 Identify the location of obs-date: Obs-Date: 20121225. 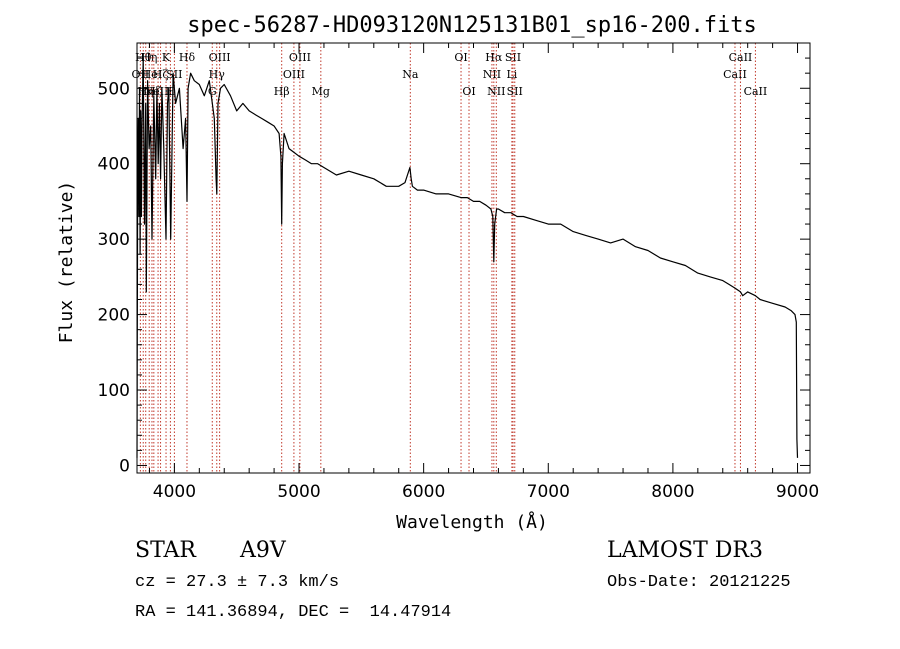
(699, 582).